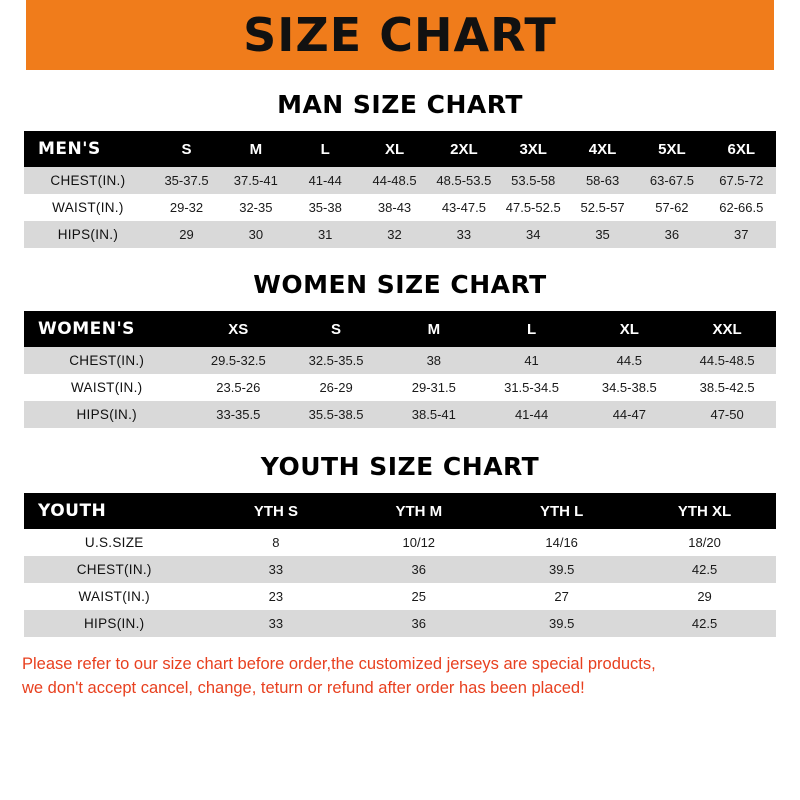 The height and width of the screenshot is (800, 800). I want to click on banner-left-gap, so click(13, 35).